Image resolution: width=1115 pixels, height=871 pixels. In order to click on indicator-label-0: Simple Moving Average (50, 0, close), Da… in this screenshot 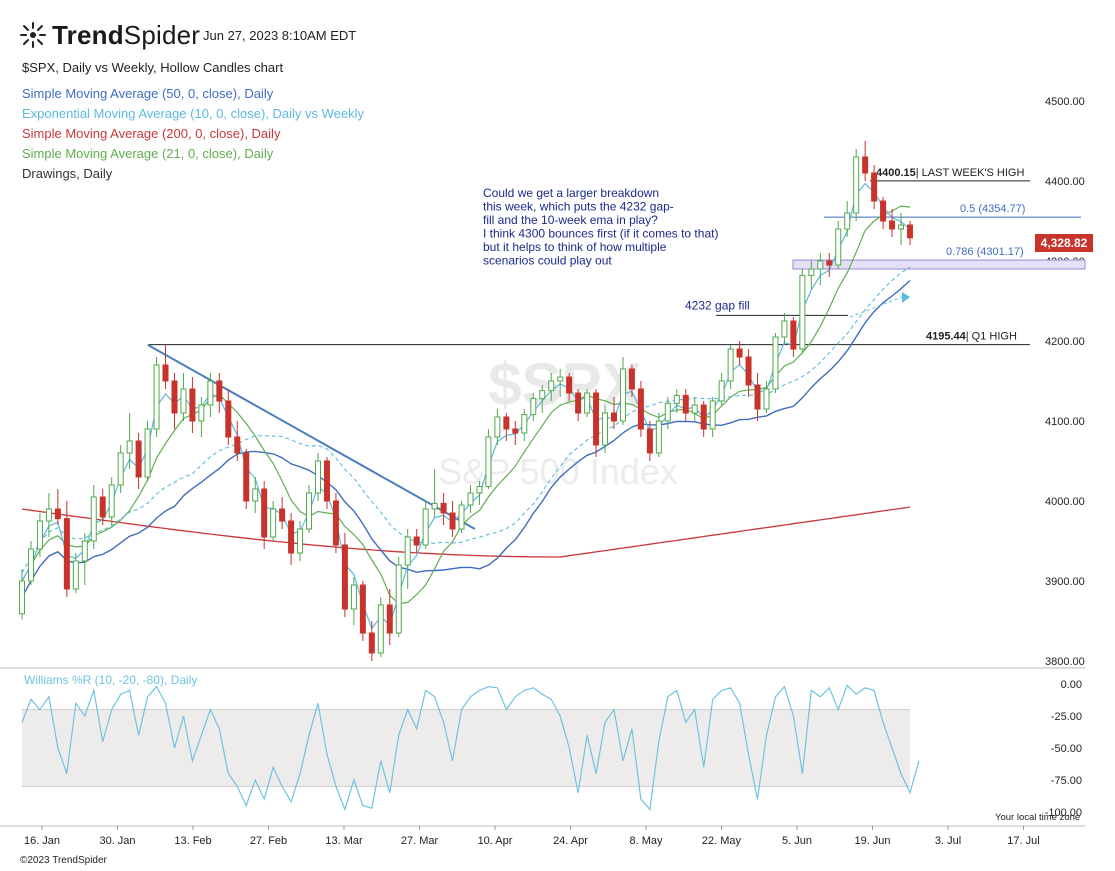, I will do `click(148, 93)`.